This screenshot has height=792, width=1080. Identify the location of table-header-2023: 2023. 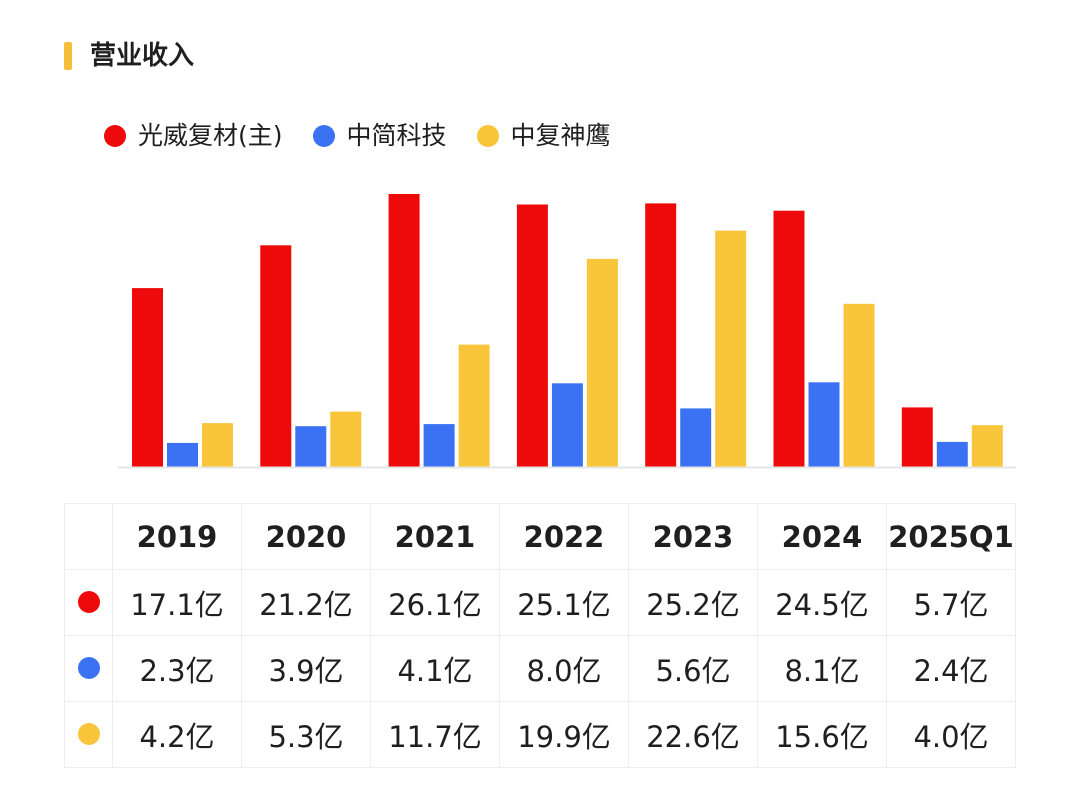
(693, 536).